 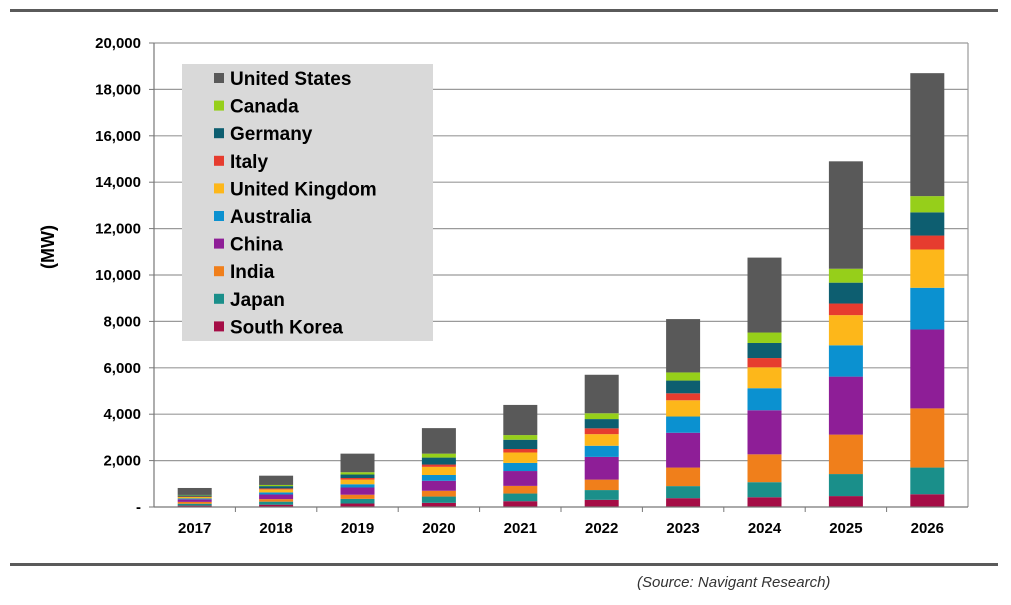 I want to click on x-tick-label: 2024, so click(x=765, y=528).